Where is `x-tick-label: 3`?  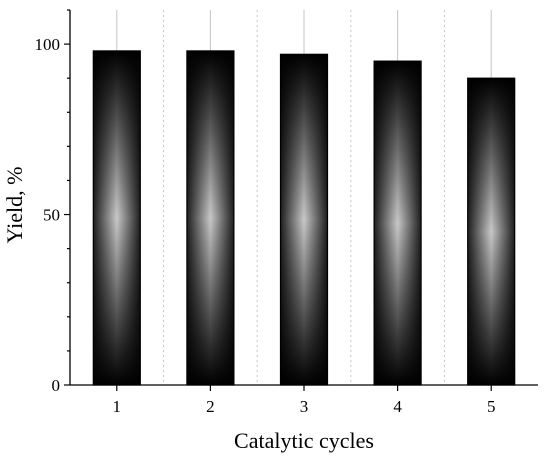 x-tick-label: 3 is located at coordinates (304, 406).